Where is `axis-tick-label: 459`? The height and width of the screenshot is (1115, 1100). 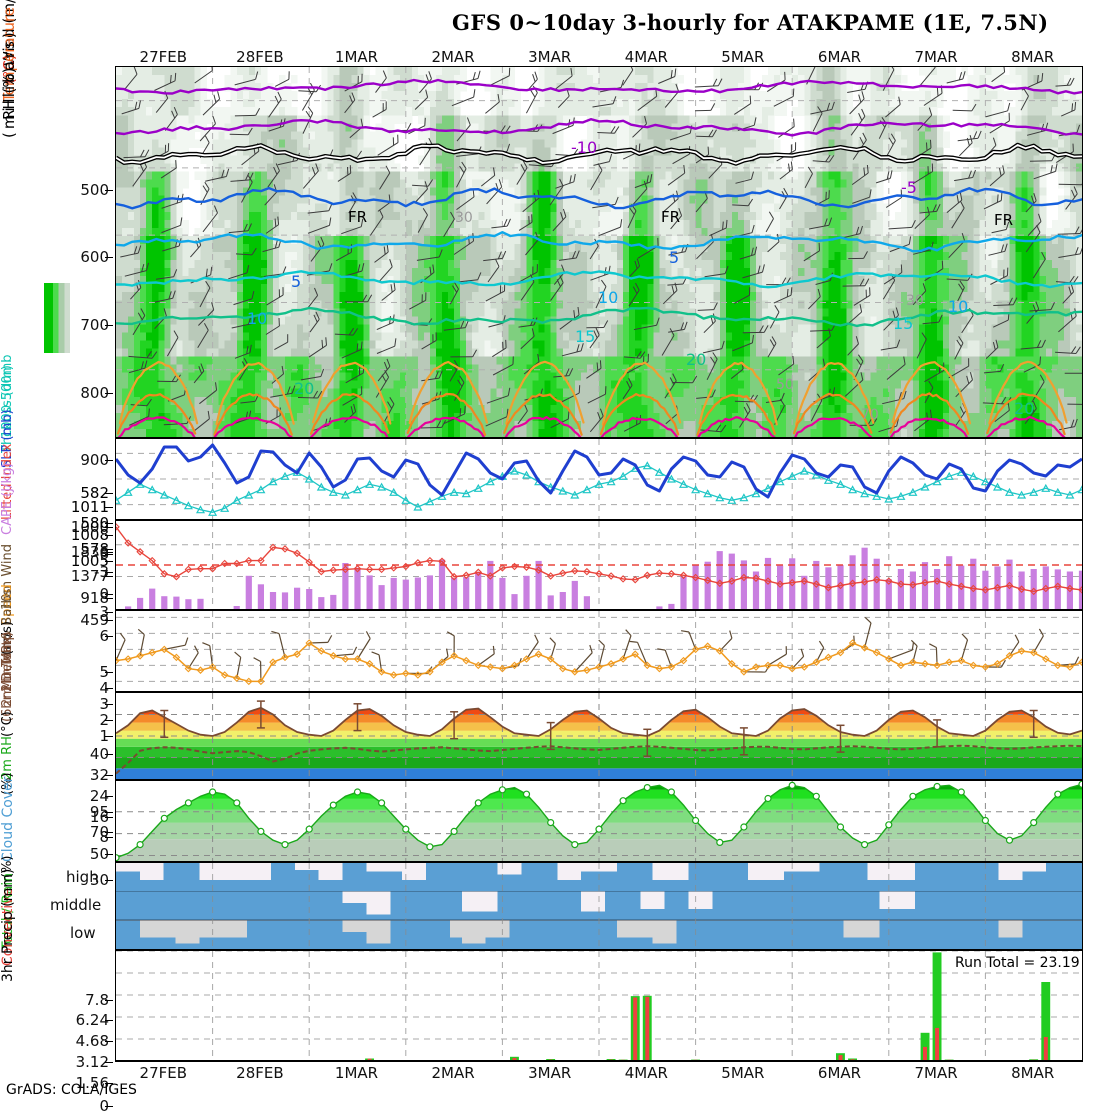 axis-tick-label: 459 is located at coordinates (94, 620).